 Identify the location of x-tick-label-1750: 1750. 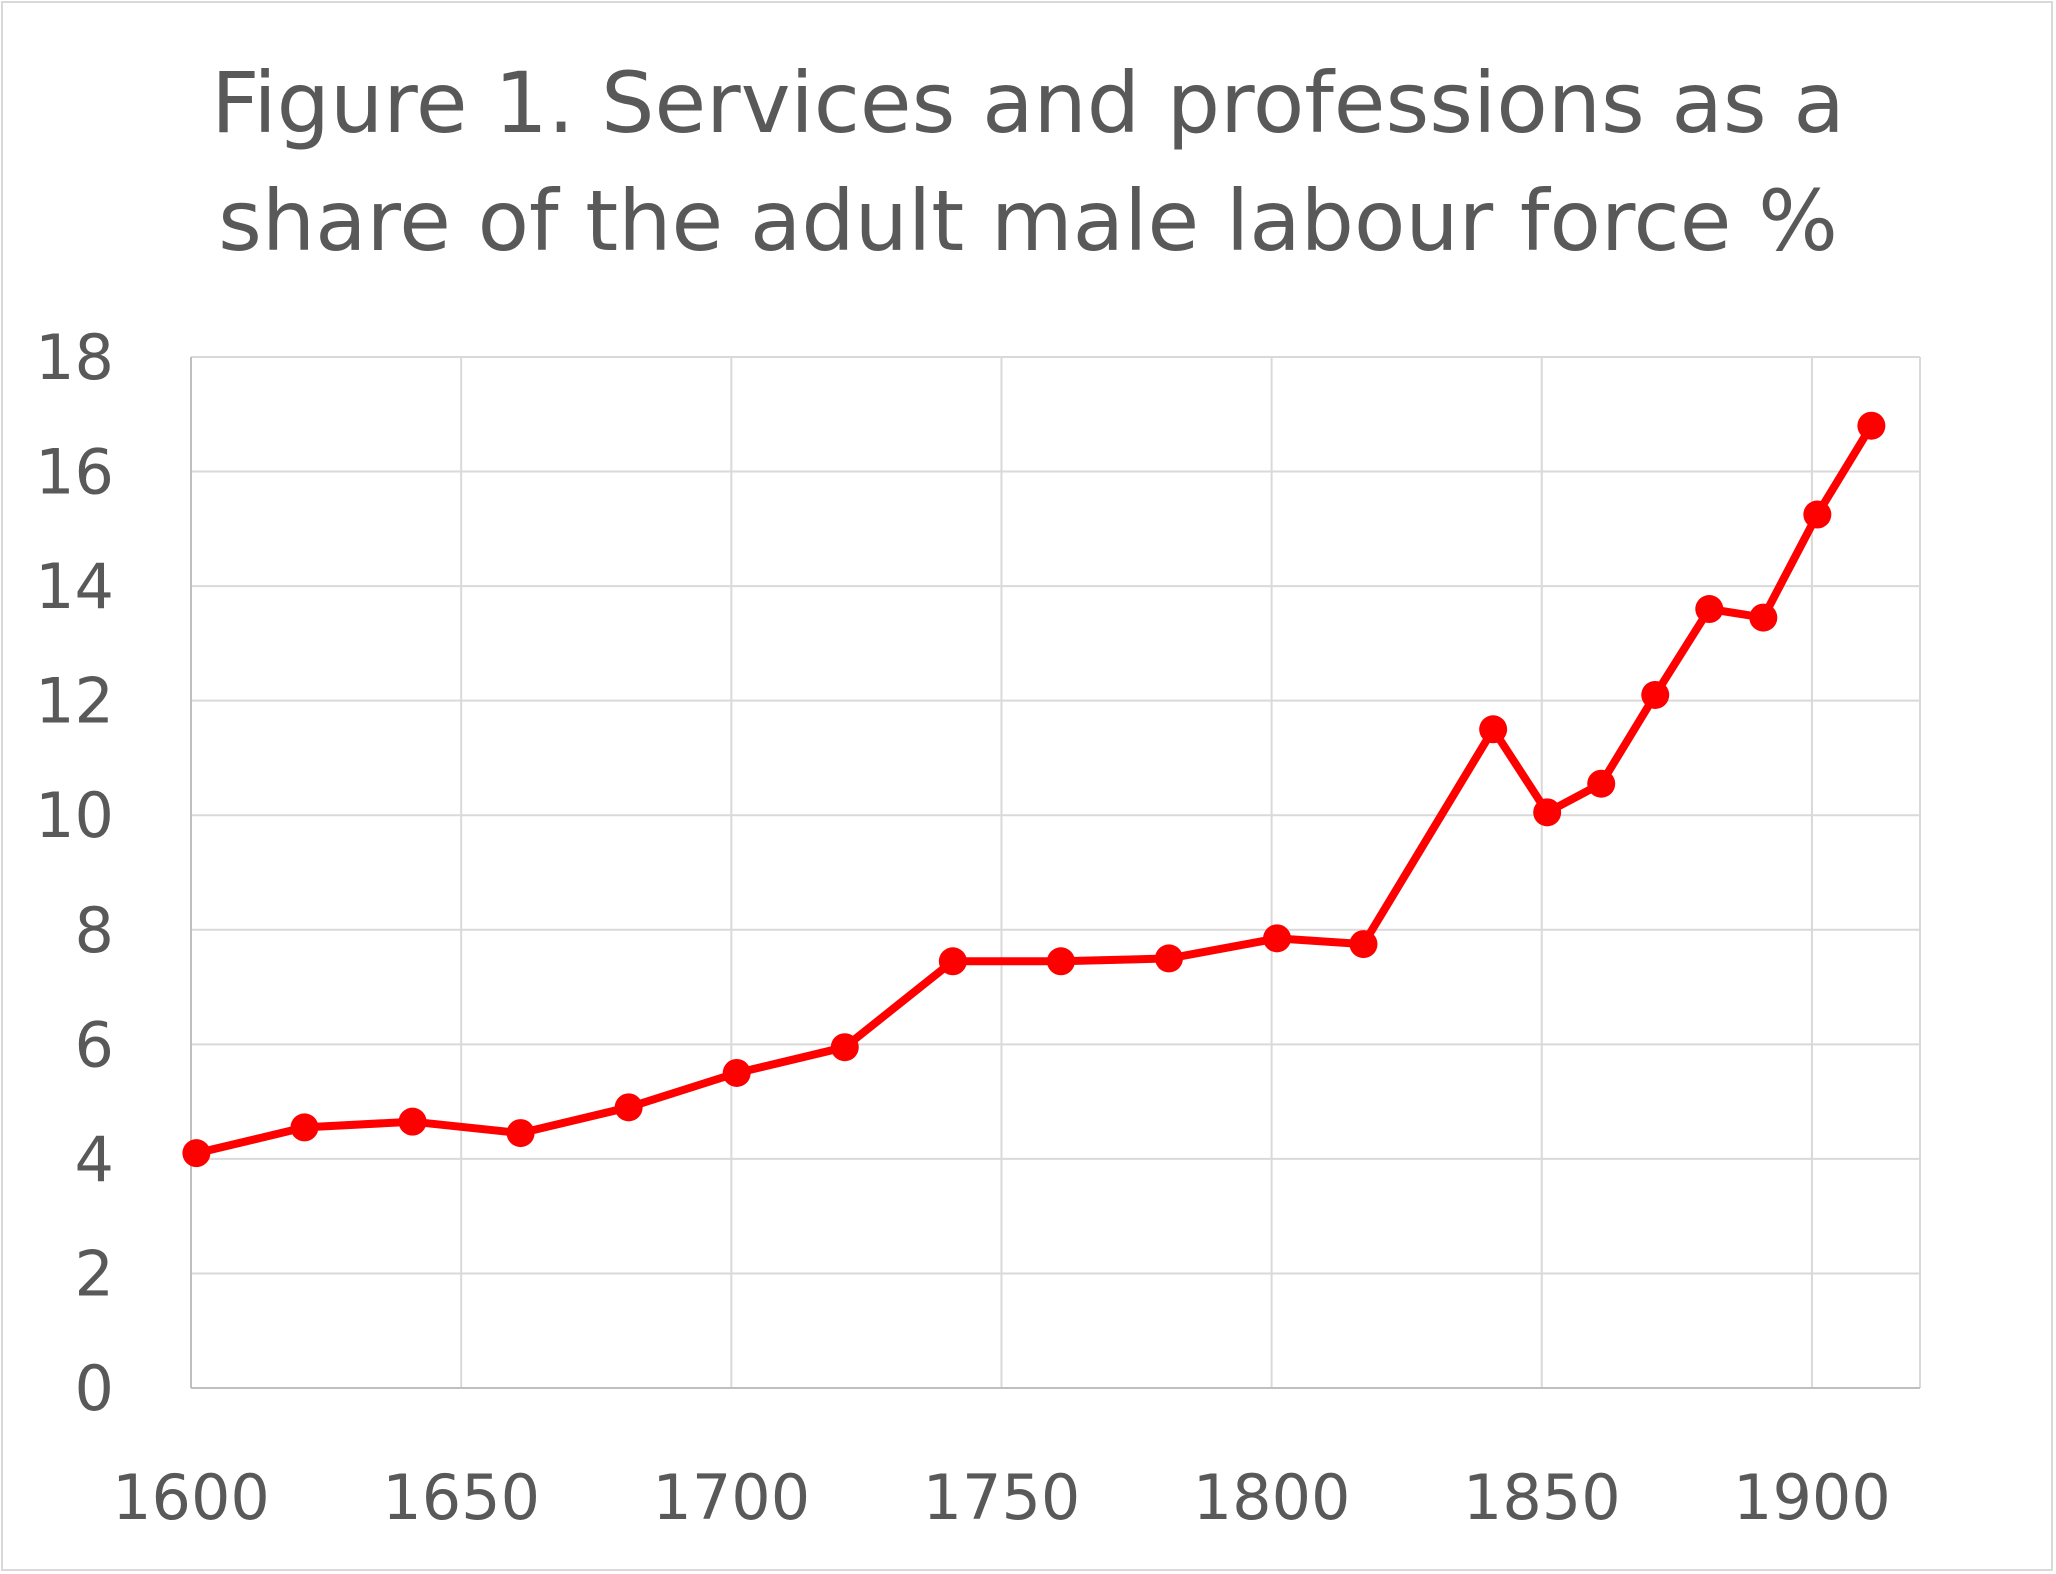
(1002, 1497).